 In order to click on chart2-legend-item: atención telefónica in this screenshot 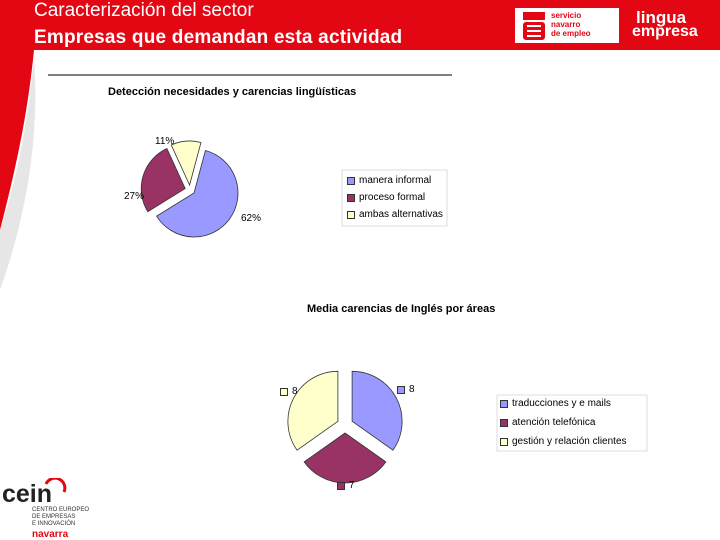, I will do `click(547, 422)`.